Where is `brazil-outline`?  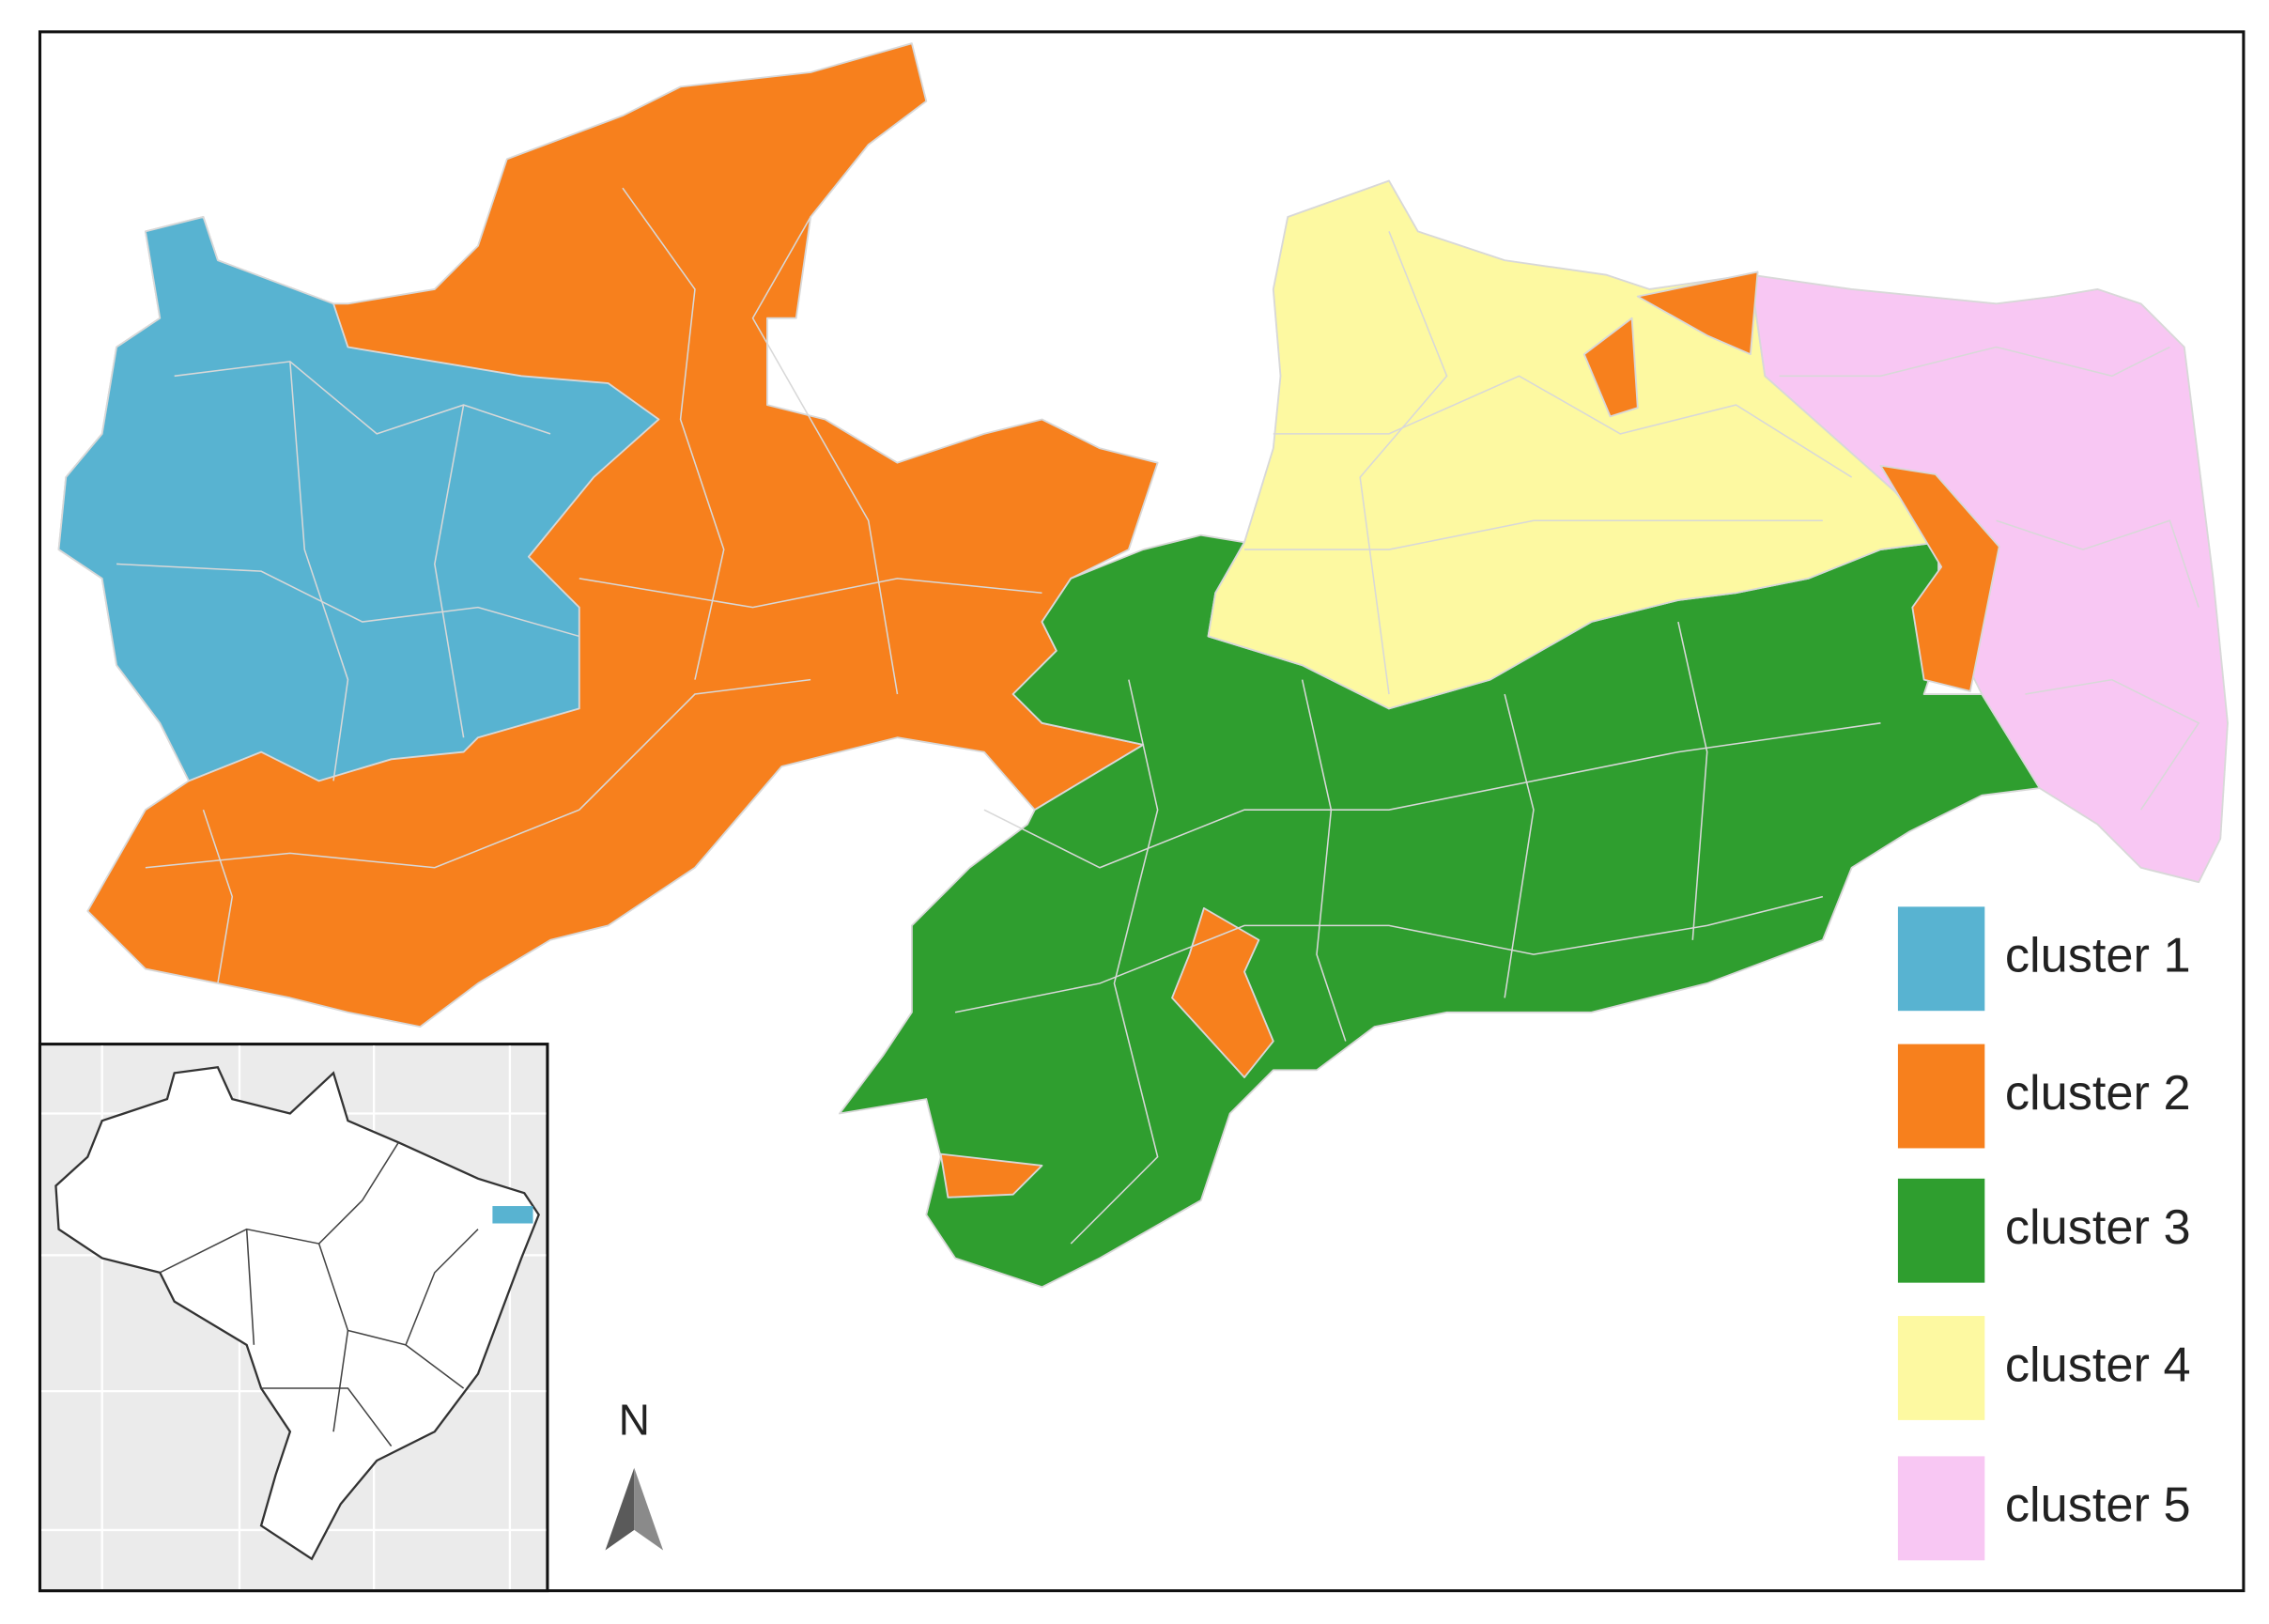 brazil-outline is located at coordinates (297, 1313).